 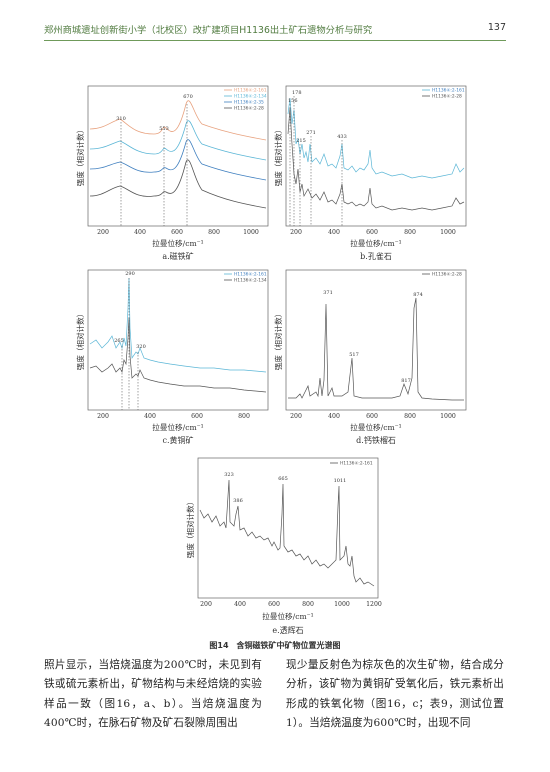 What do you see at coordinates (283, 479) in the screenshot?
I see `peak-label: 665` at bounding box center [283, 479].